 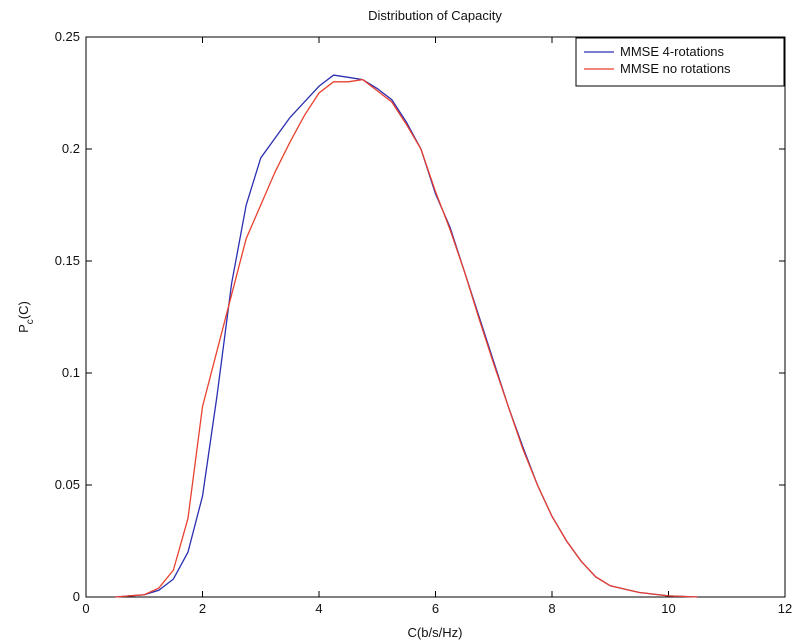 What do you see at coordinates (67, 36) in the screenshot?
I see `y-tick-label: 0.25` at bounding box center [67, 36].